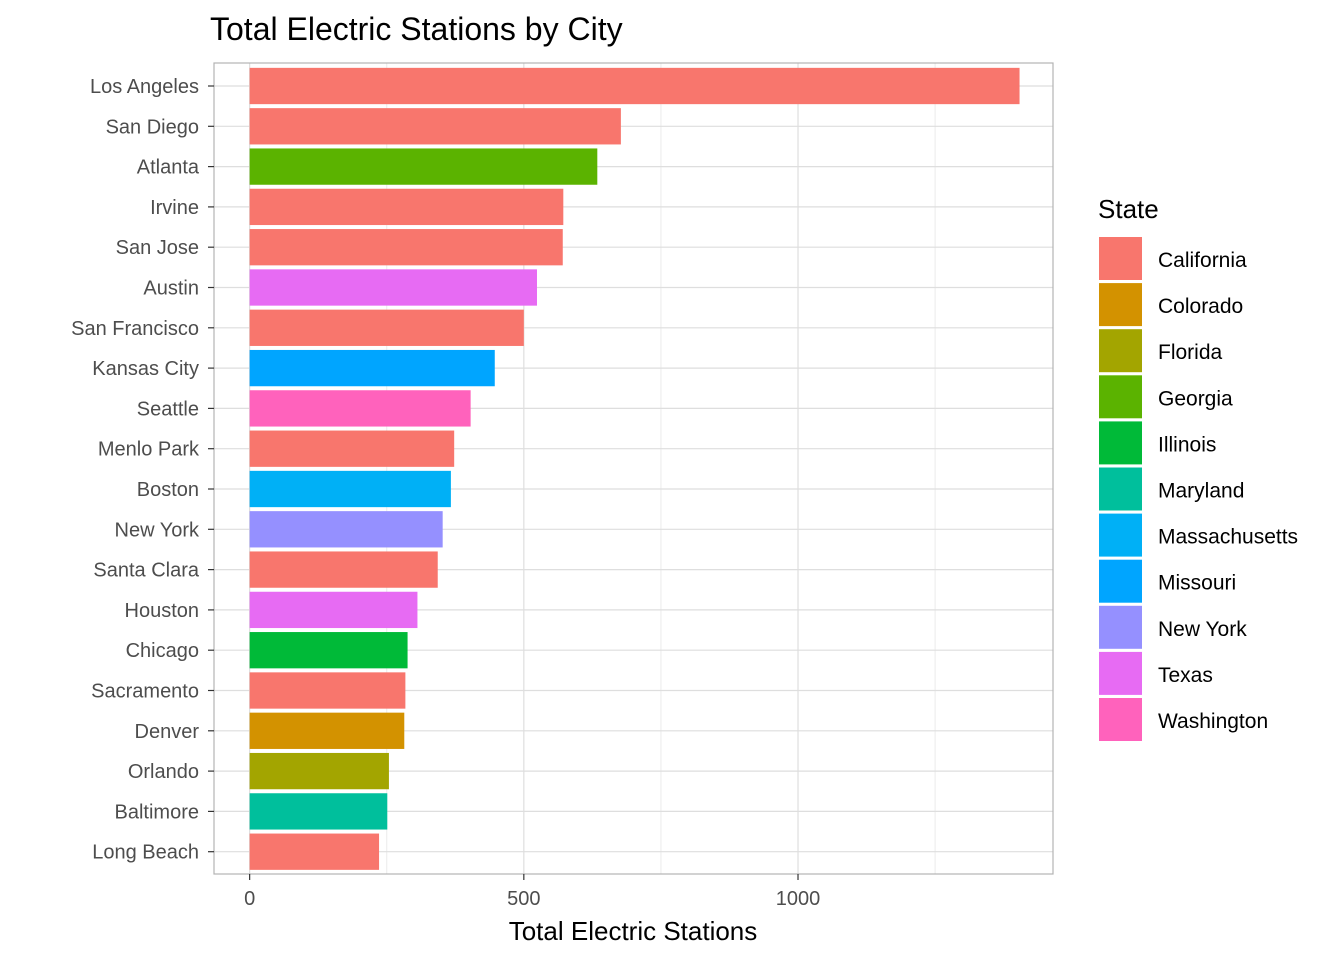 This screenshot has width=1344, height=960. I want to click on y-tick-label: Boston, so click(168, 490).